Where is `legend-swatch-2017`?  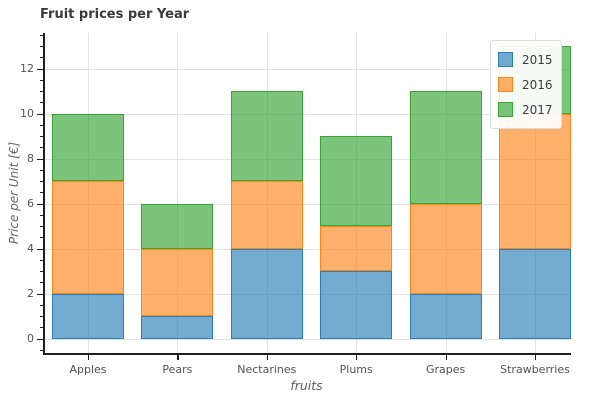 legend-swatch-2017 is located at coordinates (505, 109).